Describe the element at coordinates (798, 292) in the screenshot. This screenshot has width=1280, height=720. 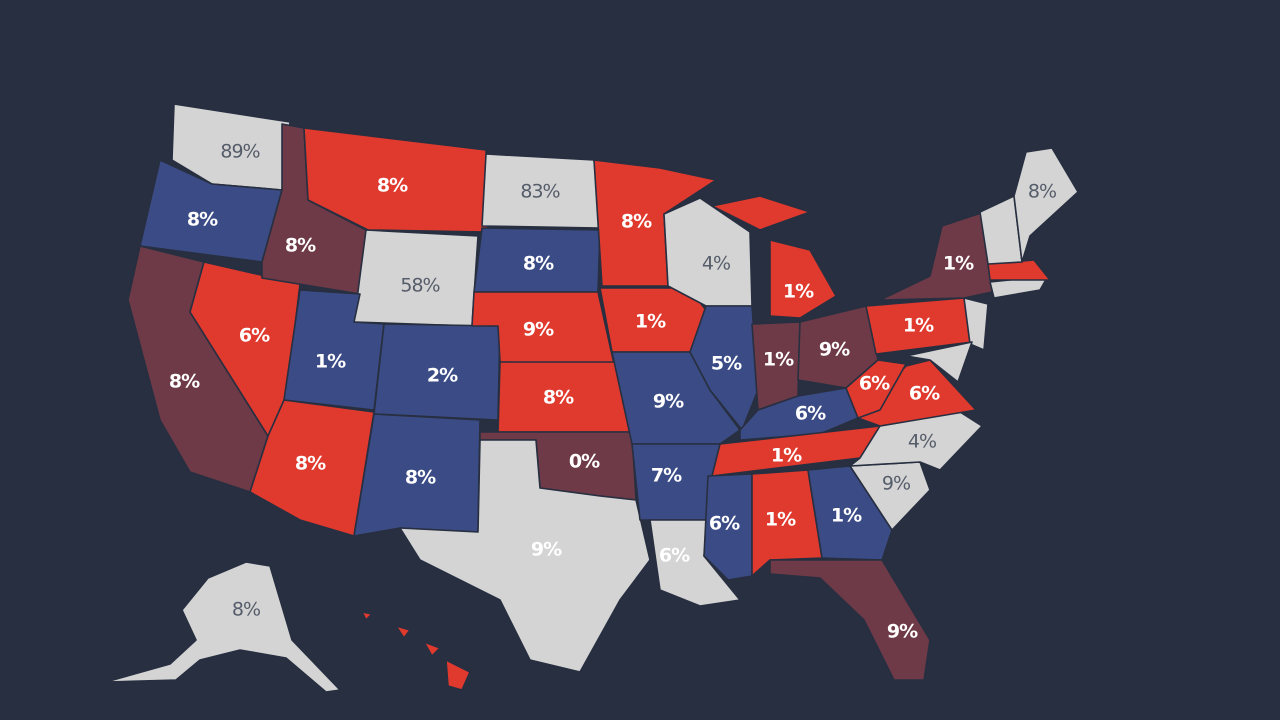
I see `label-michigan: 1%` at that location.